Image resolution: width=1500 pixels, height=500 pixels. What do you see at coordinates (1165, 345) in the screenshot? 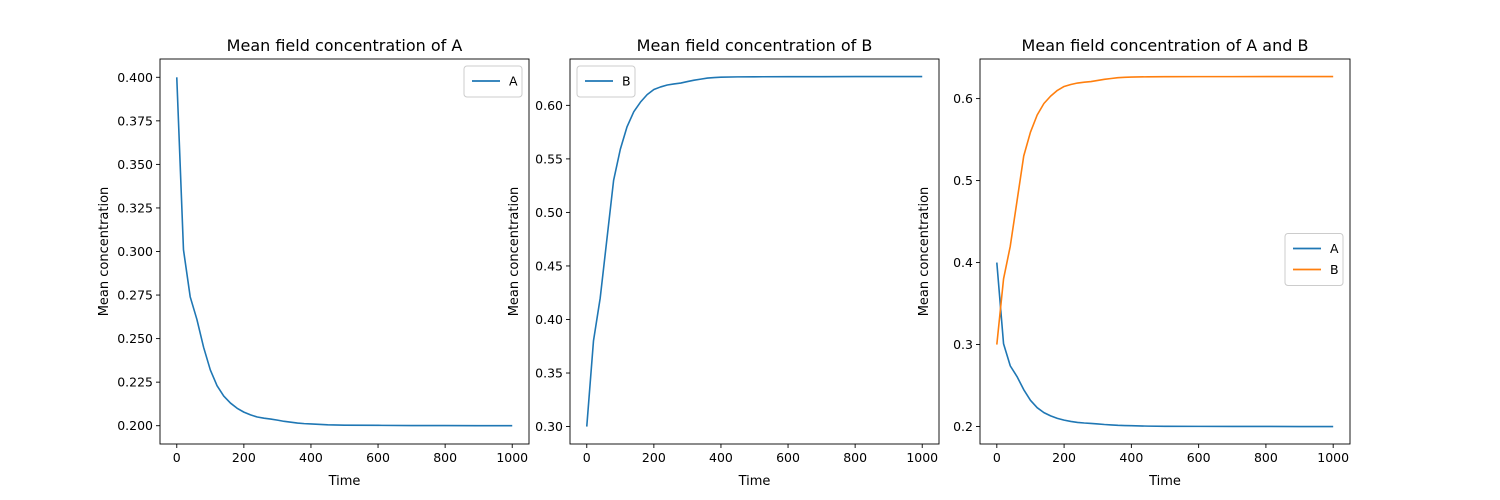
I see `series-line-A` at bounding box center [1165, 345].